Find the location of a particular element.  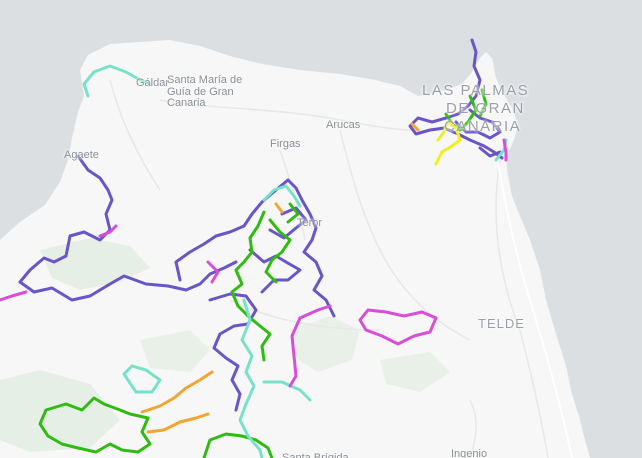

place-label-galdar: Gáldar is located at coordinates (153, 83).